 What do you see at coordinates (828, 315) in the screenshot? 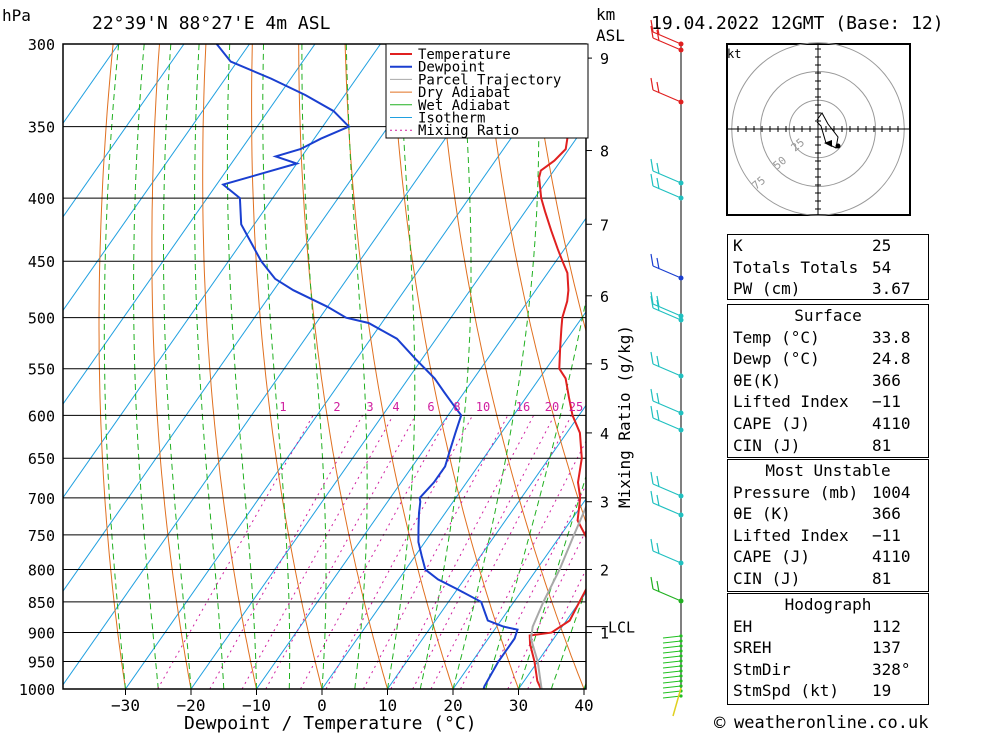
I see `surface-title: Surface` at bounding box center [828, 315].